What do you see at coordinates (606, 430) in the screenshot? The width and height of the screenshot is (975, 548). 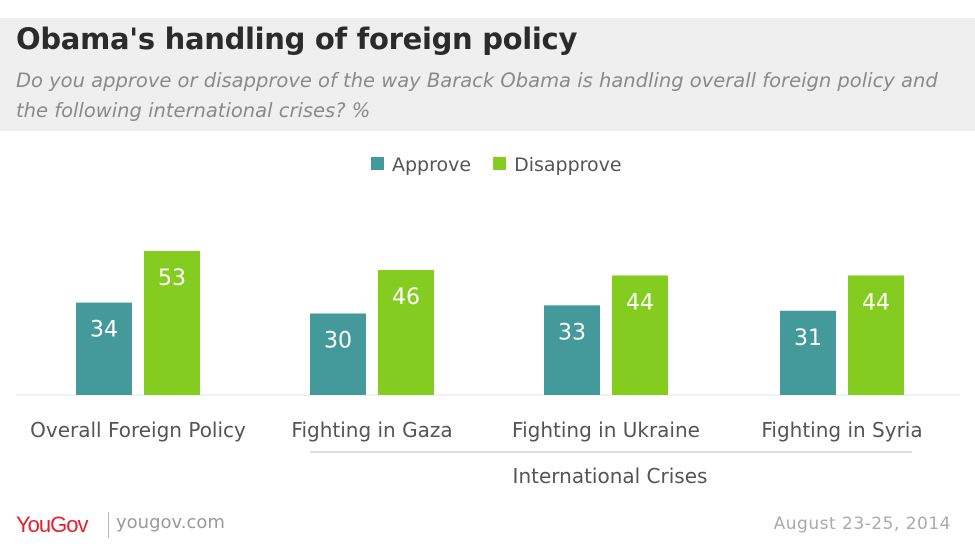 I see `category-label: Fighting in Ukraine` at bounding box center [606, 430].